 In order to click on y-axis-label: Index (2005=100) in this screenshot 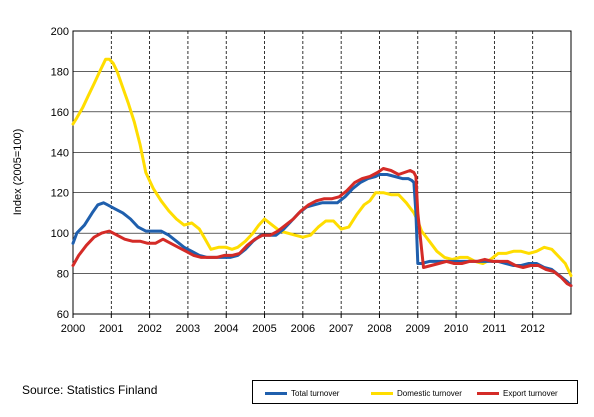, I will do `click(18, 172)`.